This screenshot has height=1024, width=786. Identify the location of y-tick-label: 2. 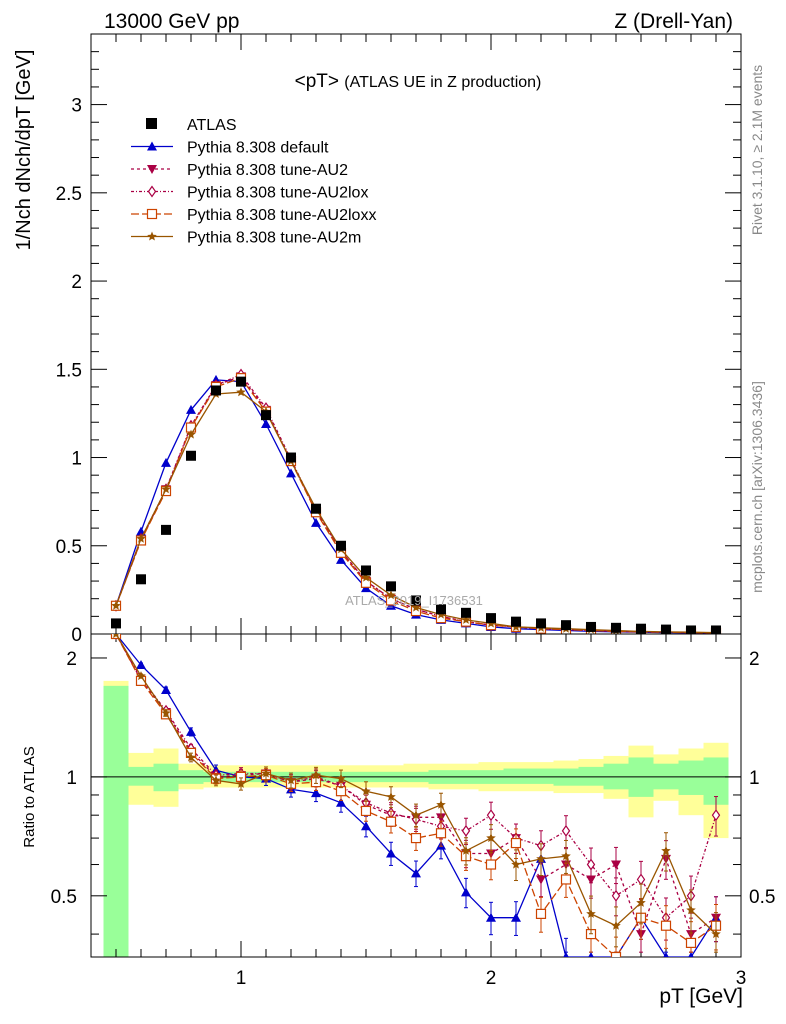
(76, 282).